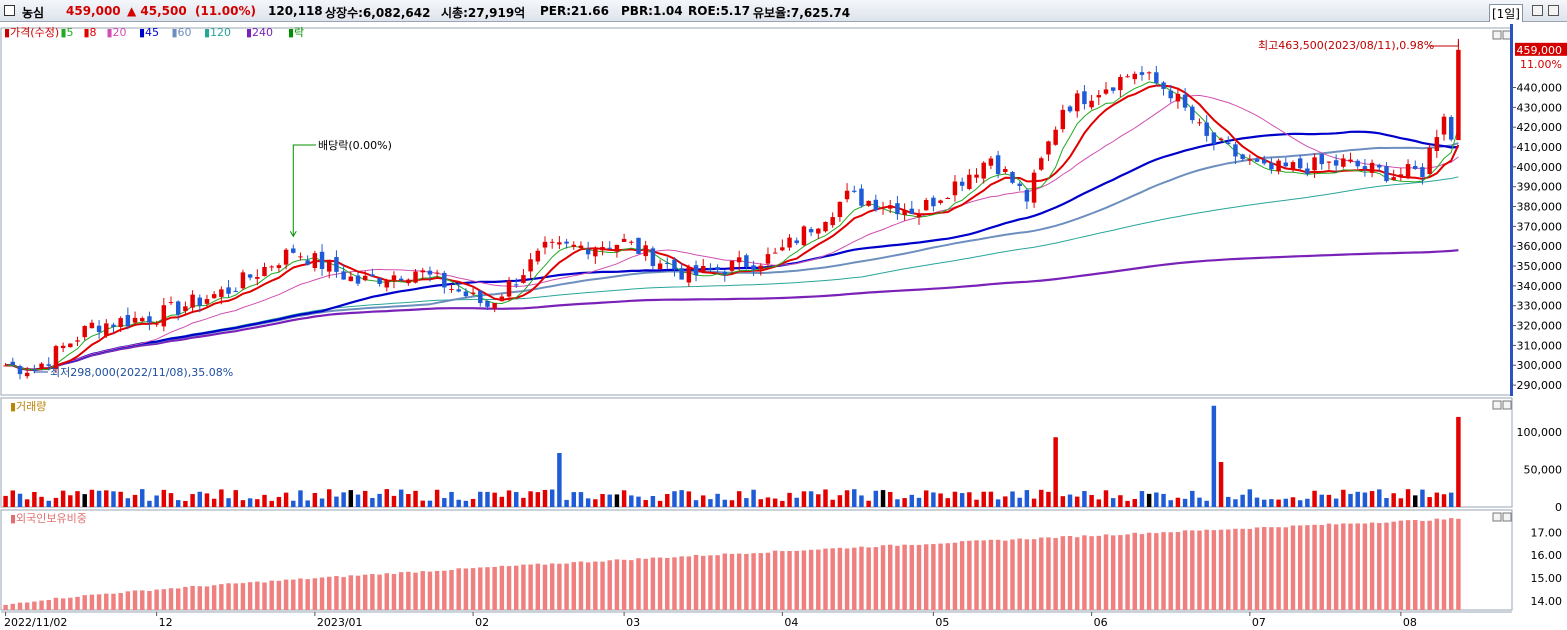 This screenshot has height=630, width=1567. What do you see at coordinates (1547, 601) in the screenshot?
I see `foreign-tick-label: 14.00` at bounding box center [1547, 601].